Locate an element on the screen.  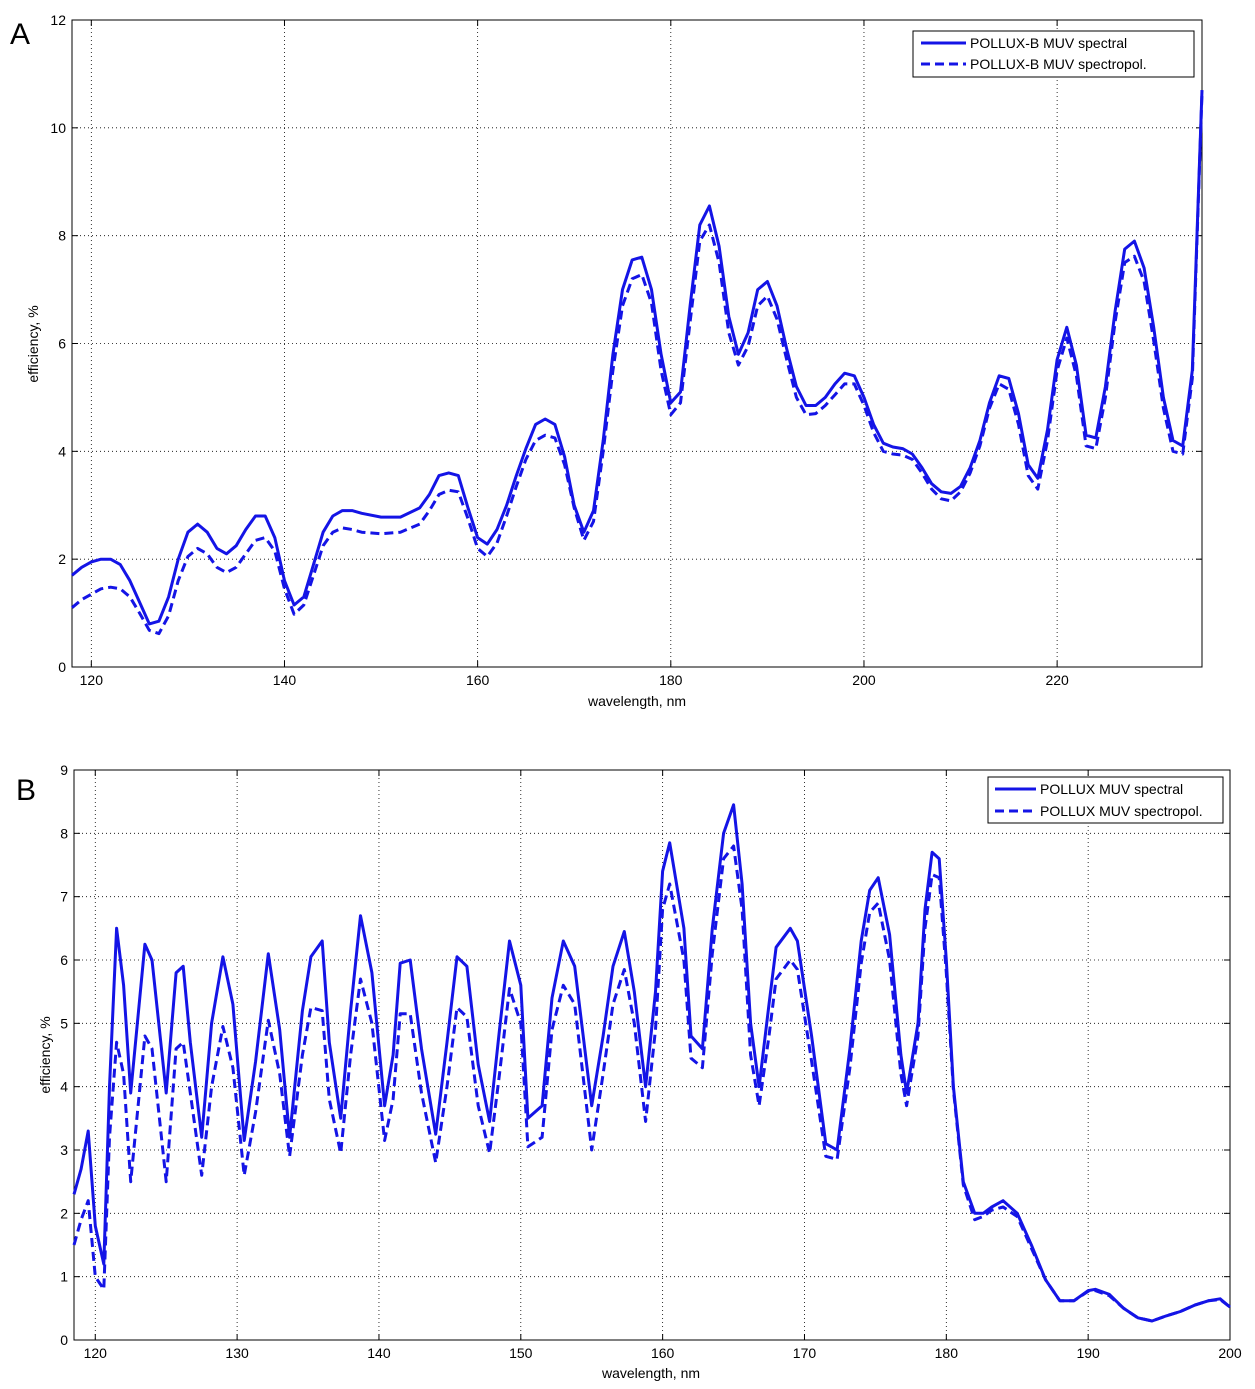
x-tick-label-b: 130 is located at coordinates (237, 1353).